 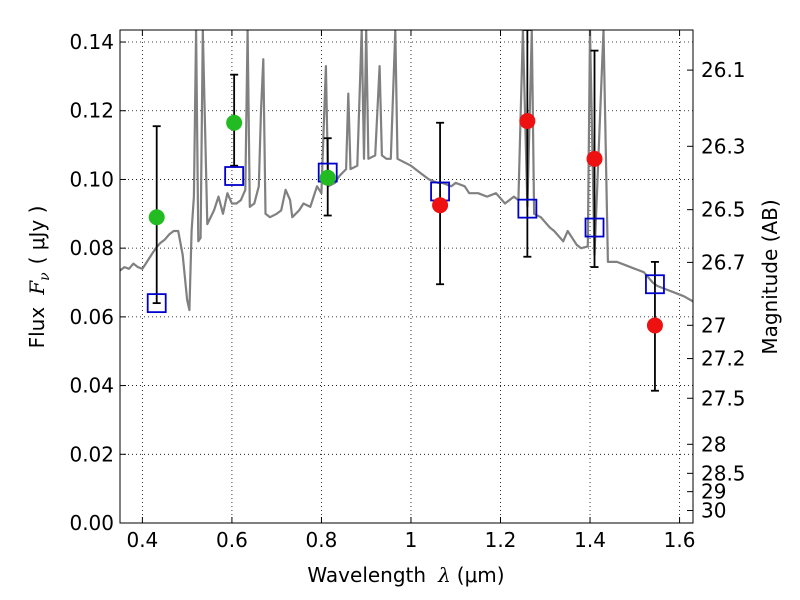 I want to click on y2-tick-label: 27.5, so click(x=723, y=398).